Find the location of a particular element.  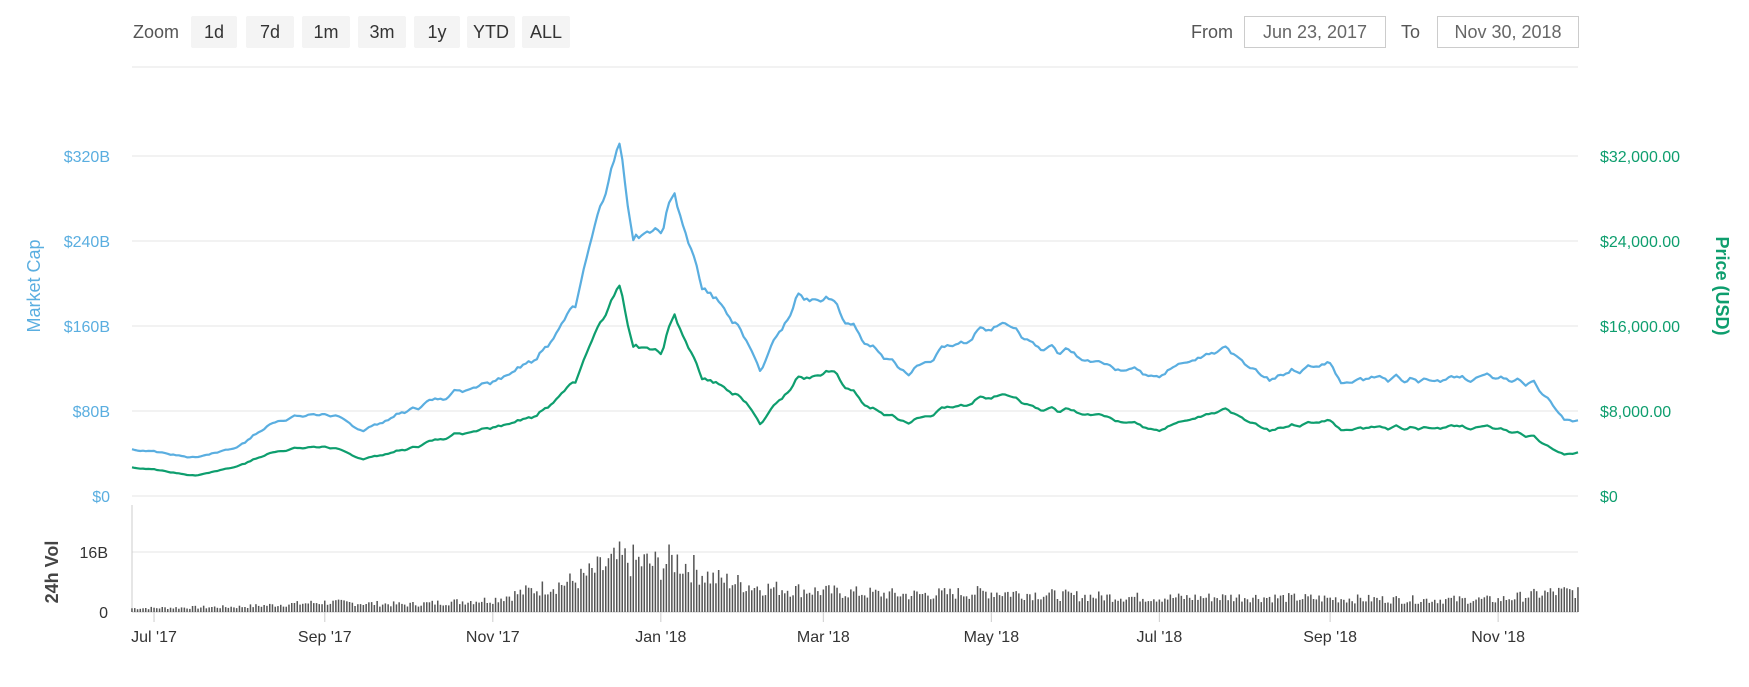

from-date-input: Jun 23, 2017 is located at coordinates (1315, 32).